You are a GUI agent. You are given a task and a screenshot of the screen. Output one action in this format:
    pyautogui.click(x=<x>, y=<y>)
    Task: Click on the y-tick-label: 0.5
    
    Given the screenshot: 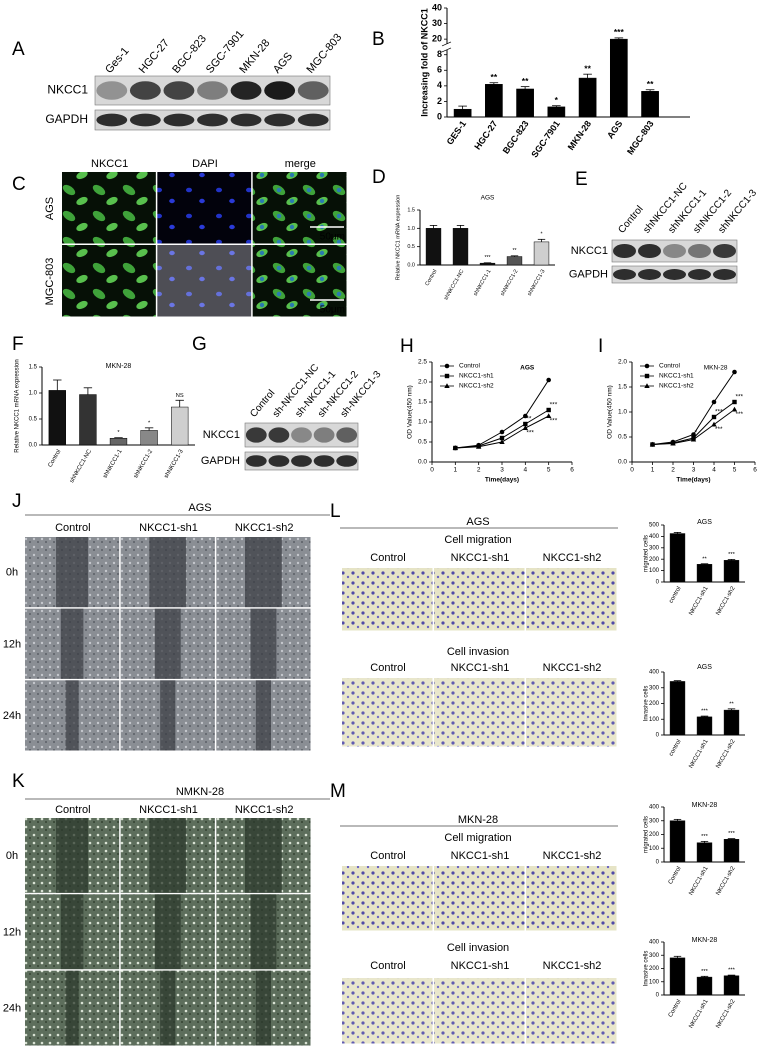 What is the action you would take?
    pyautogui.click(x=422, y=442)
    